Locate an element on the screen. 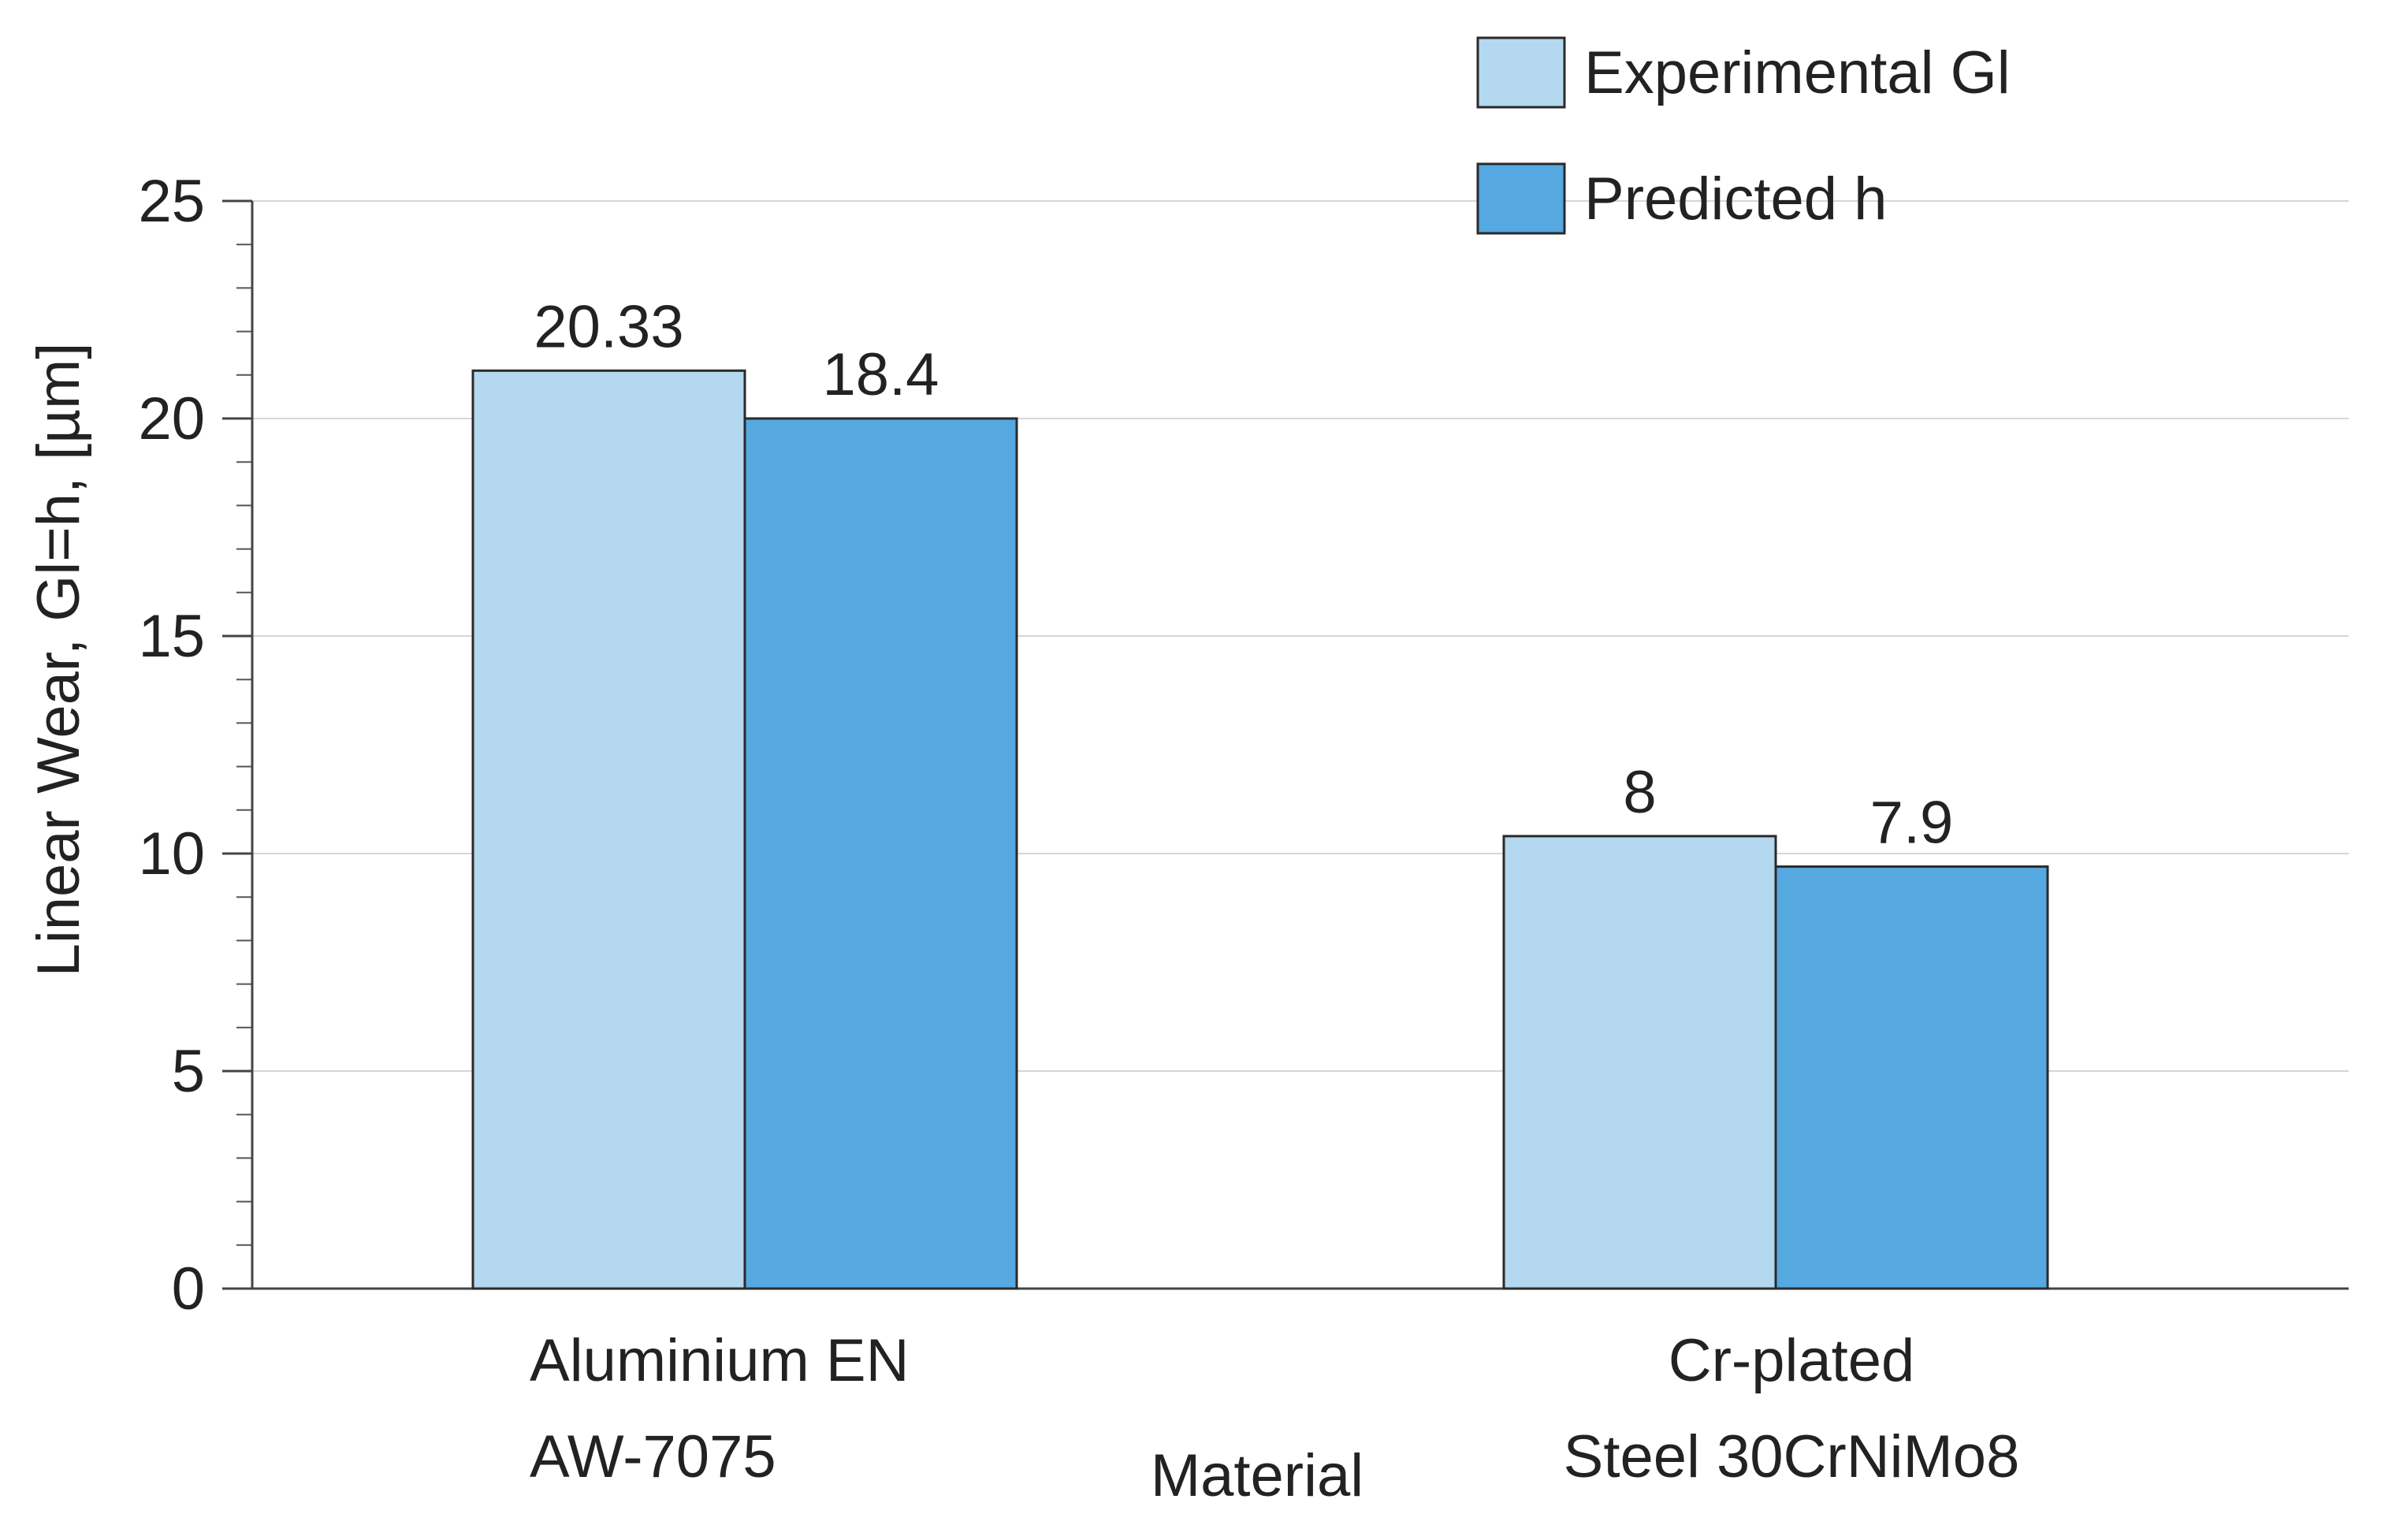  y-axis-title: Linear Wear, Gl=h, [µm] is located at coordinates (58, 660).